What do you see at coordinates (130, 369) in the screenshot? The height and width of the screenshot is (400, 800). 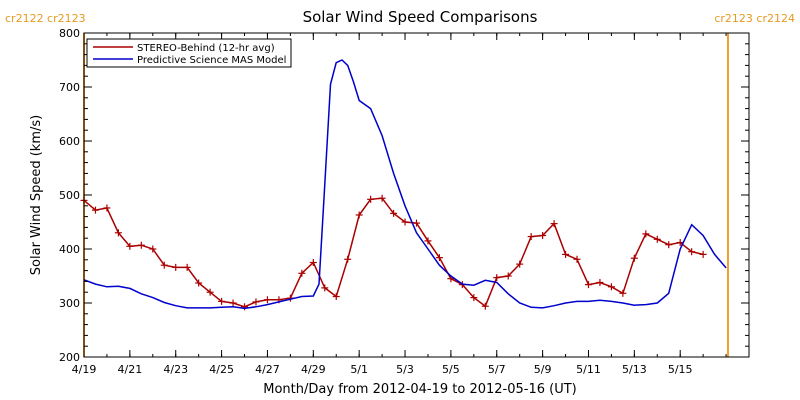 I see `x-tick-label: 4/21` at bounding box center [130, 369].